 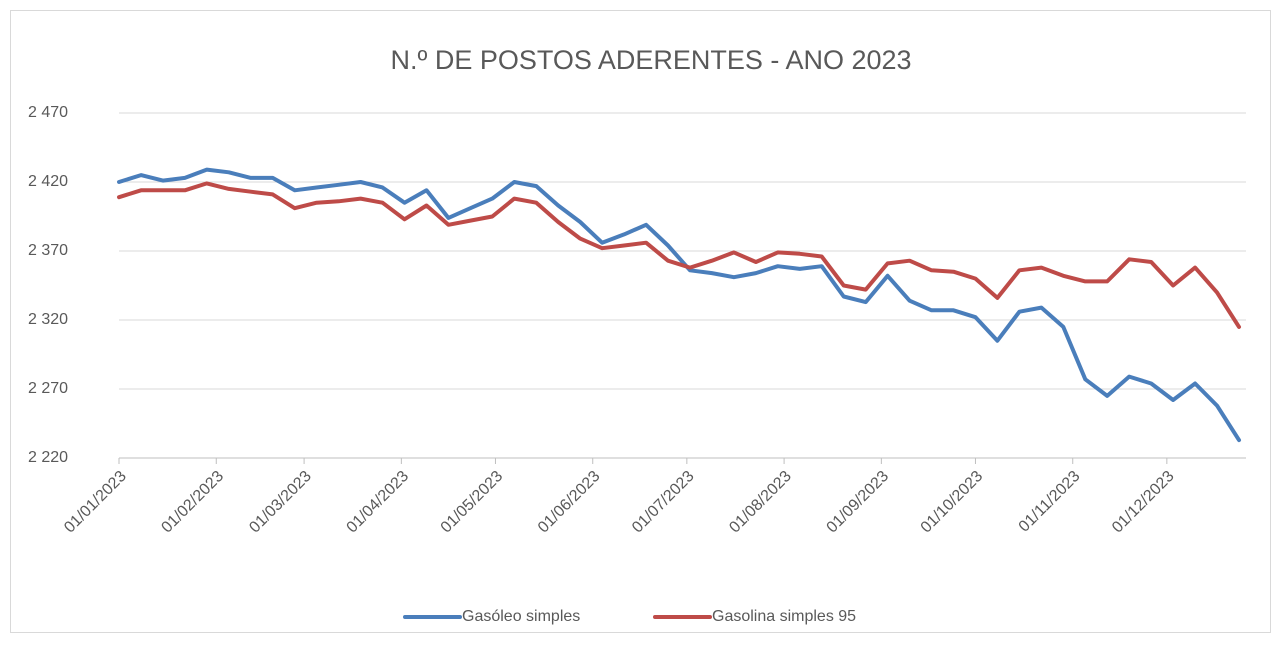 What do you see at coordinates (521, 616) in the screenshot?
I see `legend-label: Gasóleo simples` at bounding box center [521, 616].